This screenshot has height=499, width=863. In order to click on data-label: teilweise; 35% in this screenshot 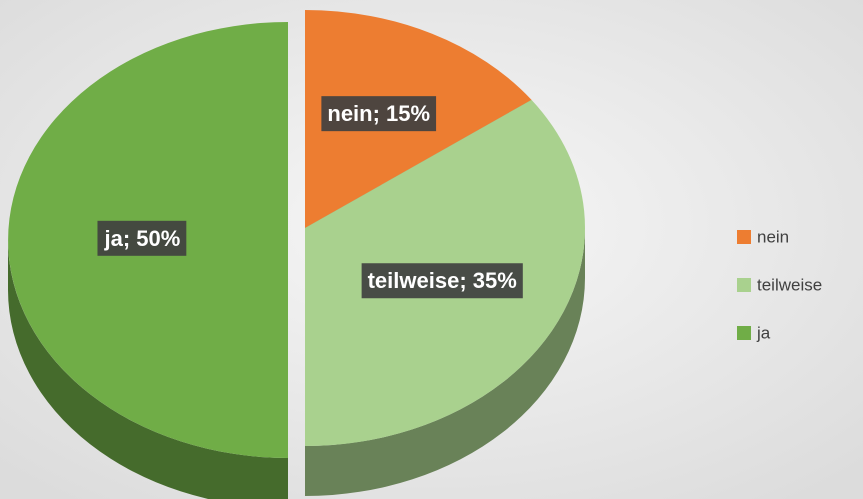, I will do `click(442, 280)`.